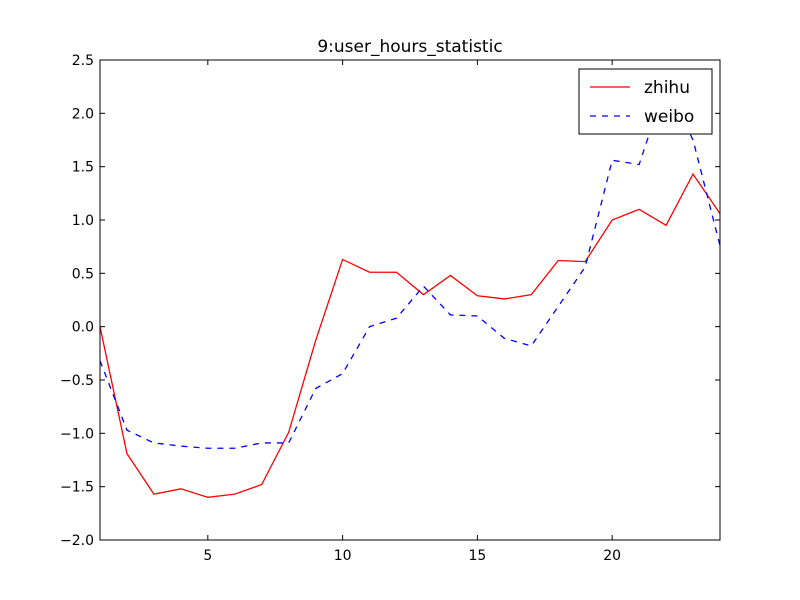  I want to click on y-tick-label: −1.5, so click(77, 488).